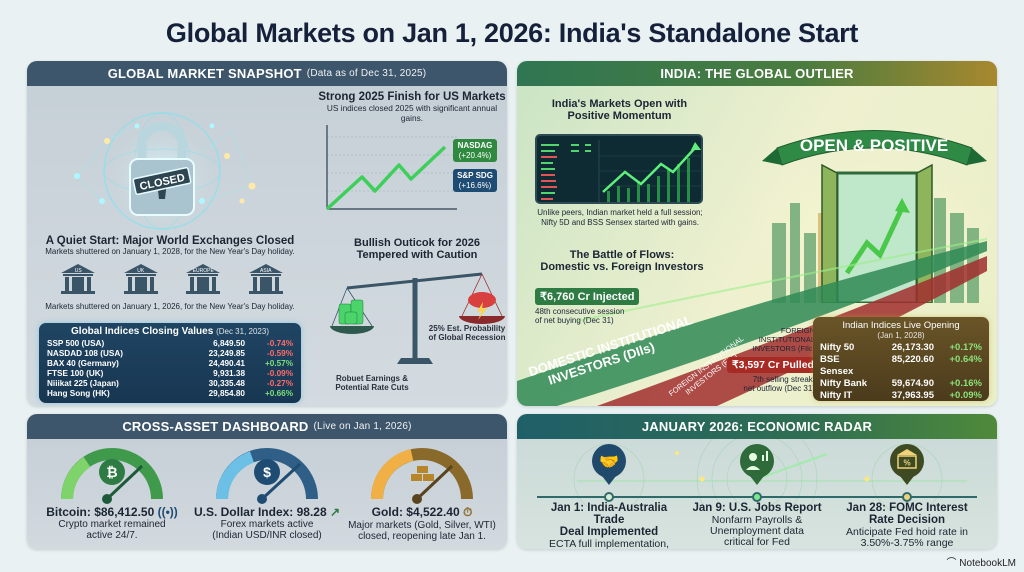 The width and height of the screenshot is (1024, 572). Describe the element at coordinates (475, 151) in the screenshot. I see `nasdaq-tag: NASDAG (+20.4%)` at that location.